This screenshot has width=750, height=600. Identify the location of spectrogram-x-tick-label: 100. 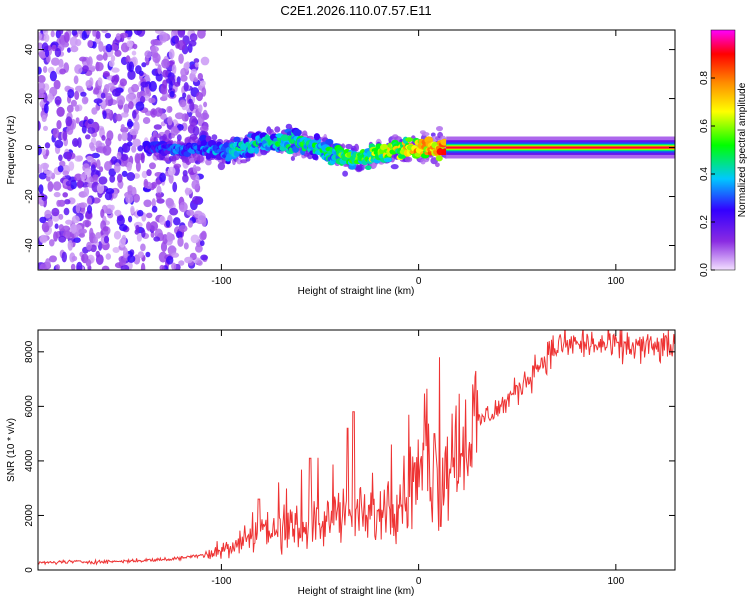
(615, 281).